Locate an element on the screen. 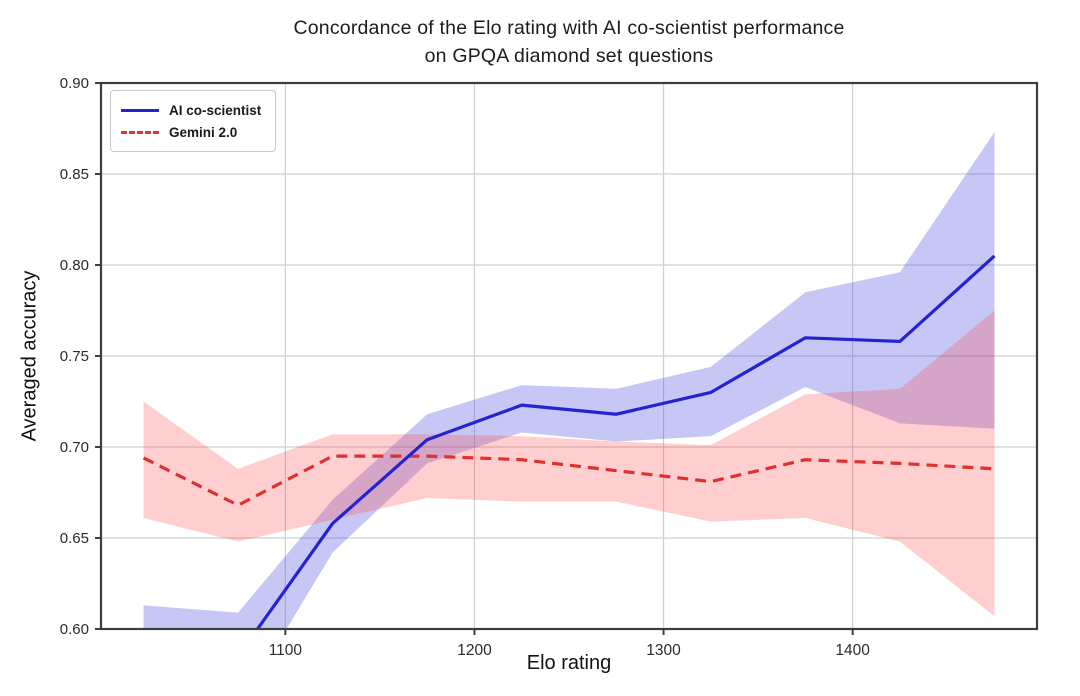  y-tick-label: 0.60 is located at coordinates (74, 629).